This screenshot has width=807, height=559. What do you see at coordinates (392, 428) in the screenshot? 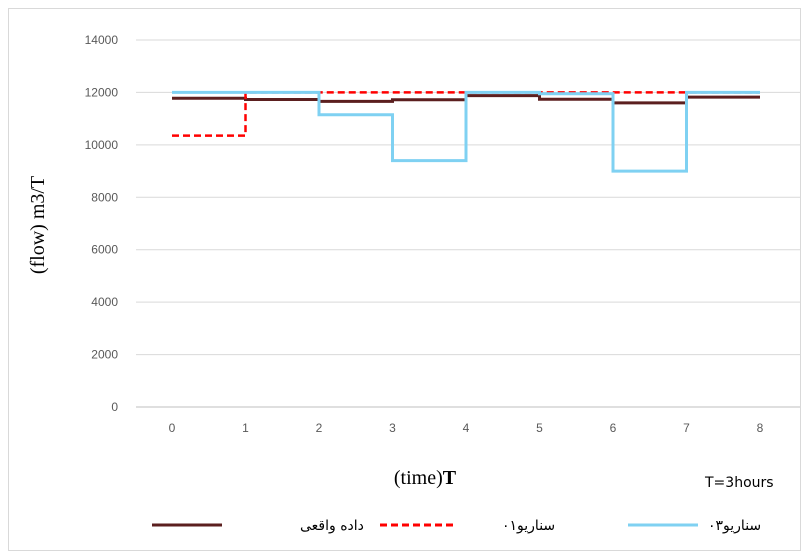
I see `x-tick-label: 3` at bounding box center [392, 428].